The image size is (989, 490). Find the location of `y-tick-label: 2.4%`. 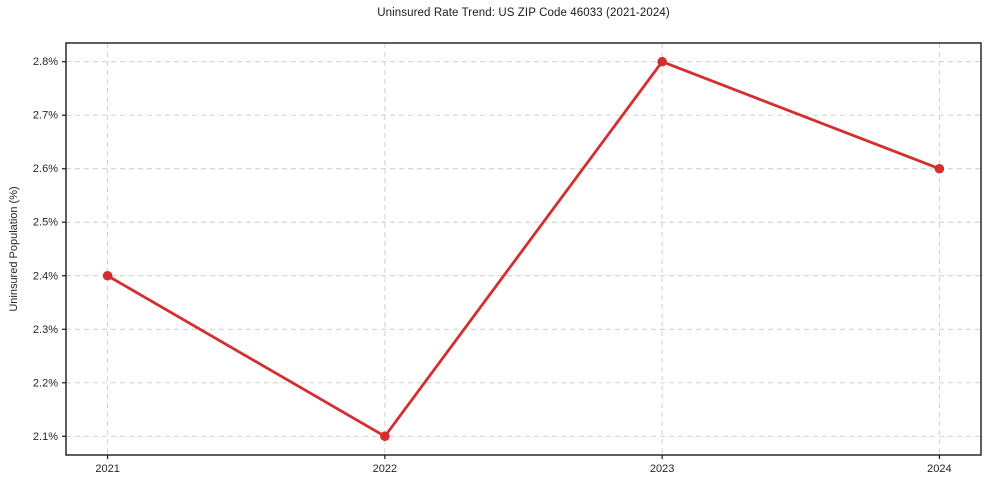

y-tick-label: 2.4% is located at coordinates (45, 276).